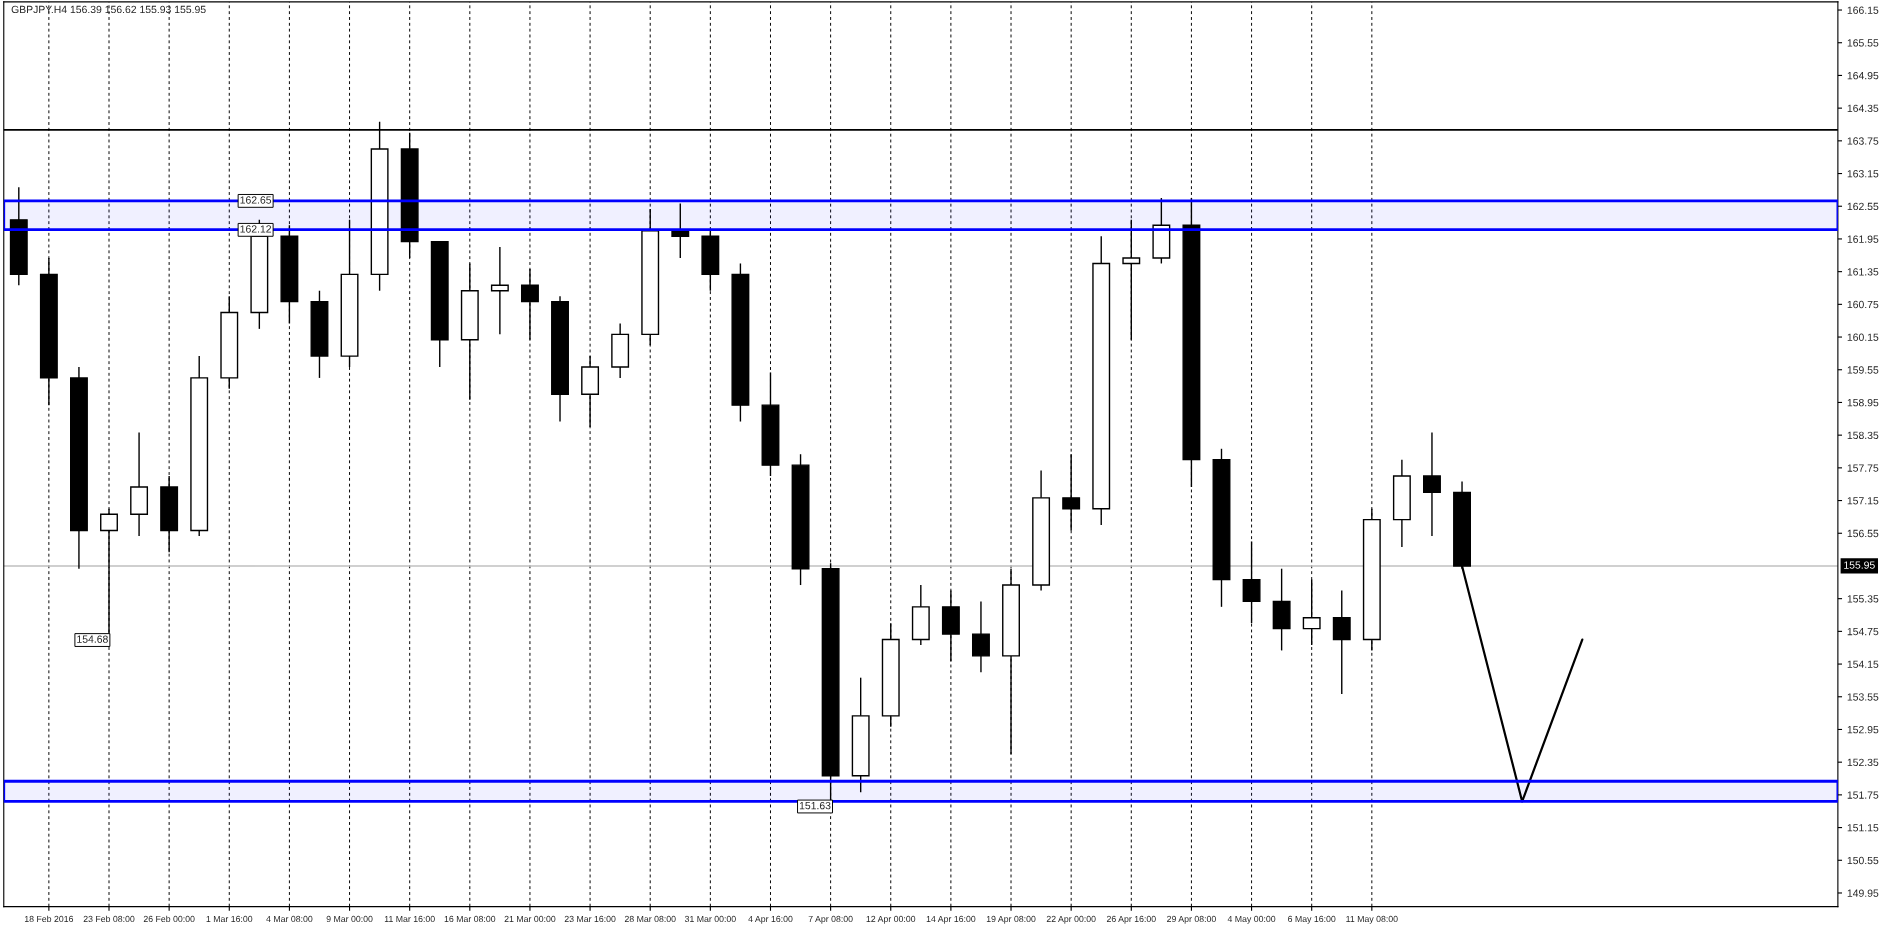  I want to click on y-tick-label: 154.15, so click(1863, 664).